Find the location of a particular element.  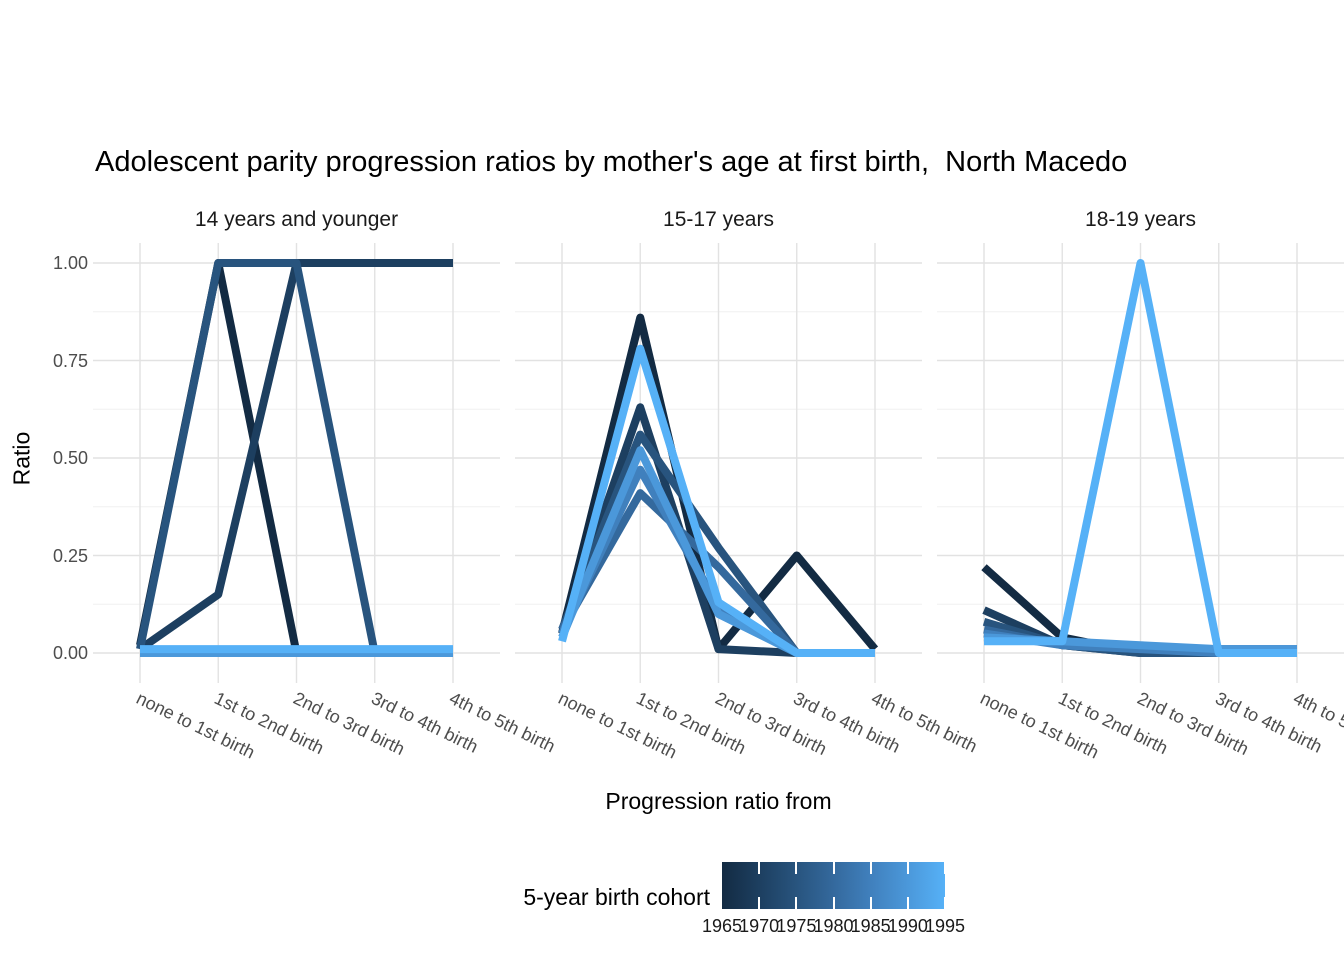

legend-tick-label: 1975 is located at coordinates (796, 926).